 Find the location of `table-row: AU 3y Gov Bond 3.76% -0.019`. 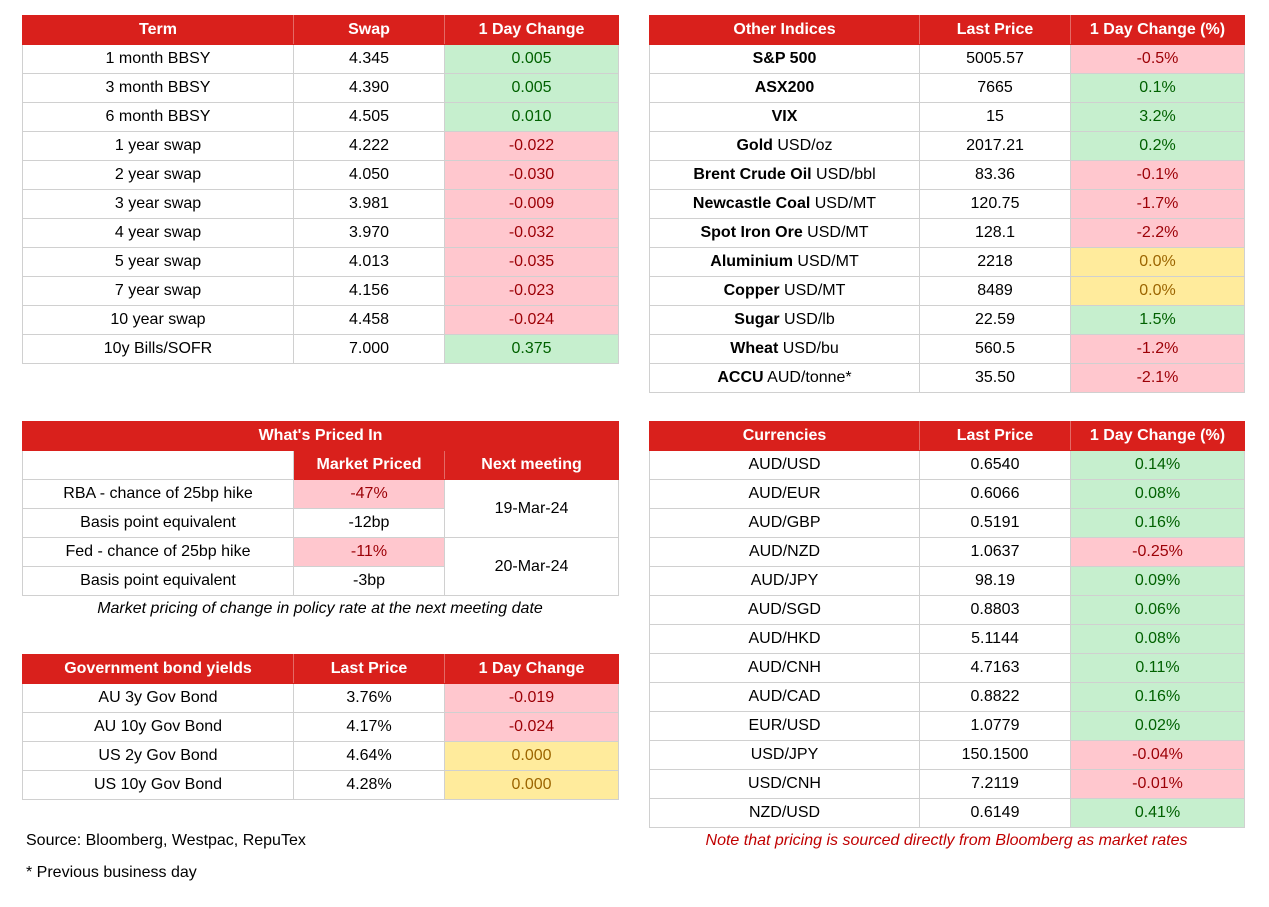

table-row: AU 3y Gov Bond 3.76% -0.019 is located at coordinates (320, 698).